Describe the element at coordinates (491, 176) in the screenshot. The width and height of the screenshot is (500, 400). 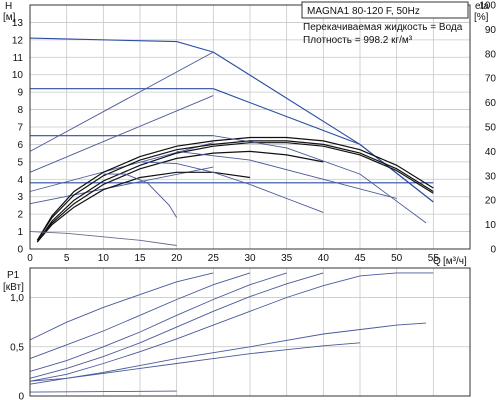
I see `y2-tick-label: 30` at that location.